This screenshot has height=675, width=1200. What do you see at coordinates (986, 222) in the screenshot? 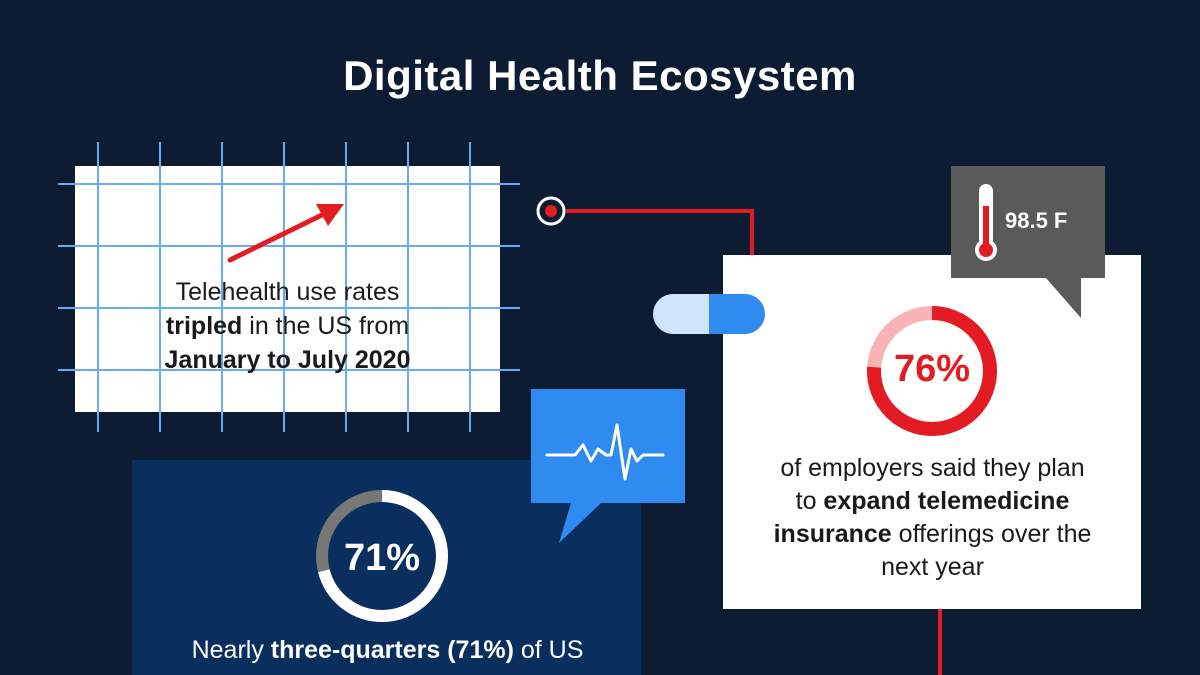
I see `thermometer-icon` at bounding box center [986, 222].